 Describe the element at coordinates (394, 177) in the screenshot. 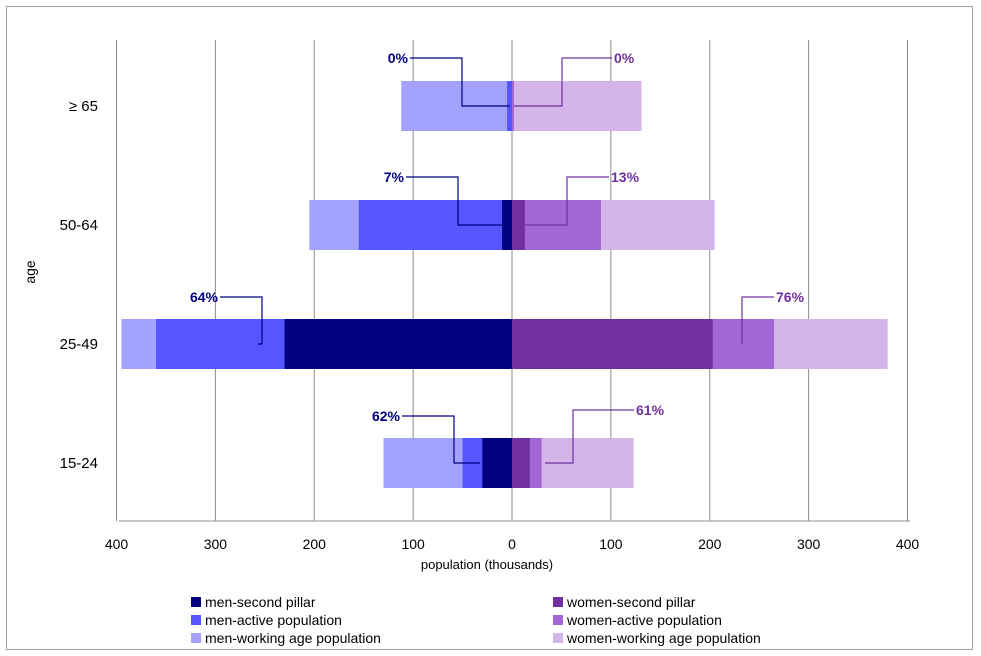

I see `men-percent-label: 7%` at that location.